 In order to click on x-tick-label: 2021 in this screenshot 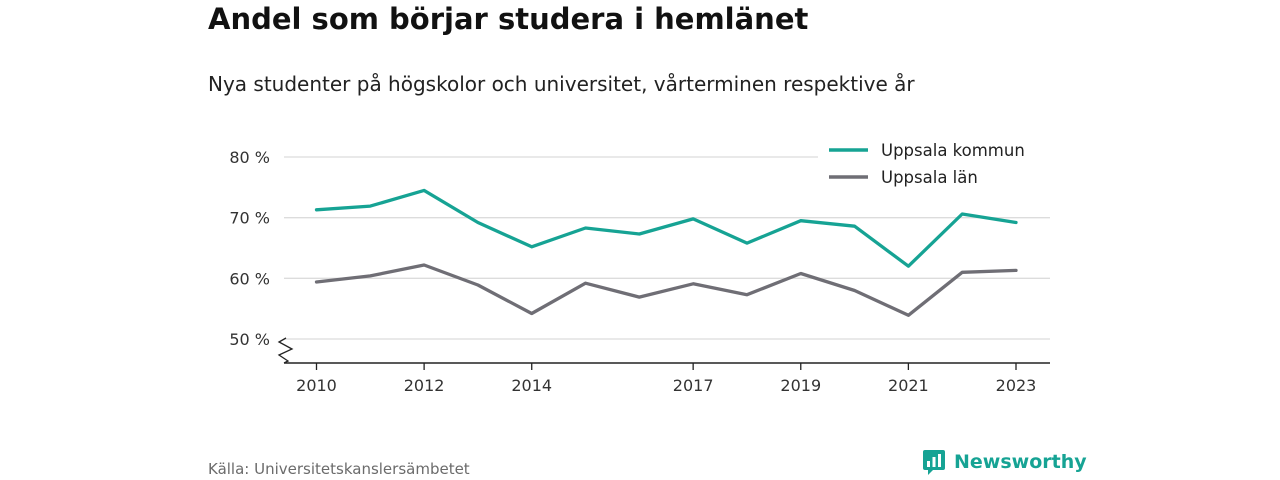, I will do `click(908, 385)`.